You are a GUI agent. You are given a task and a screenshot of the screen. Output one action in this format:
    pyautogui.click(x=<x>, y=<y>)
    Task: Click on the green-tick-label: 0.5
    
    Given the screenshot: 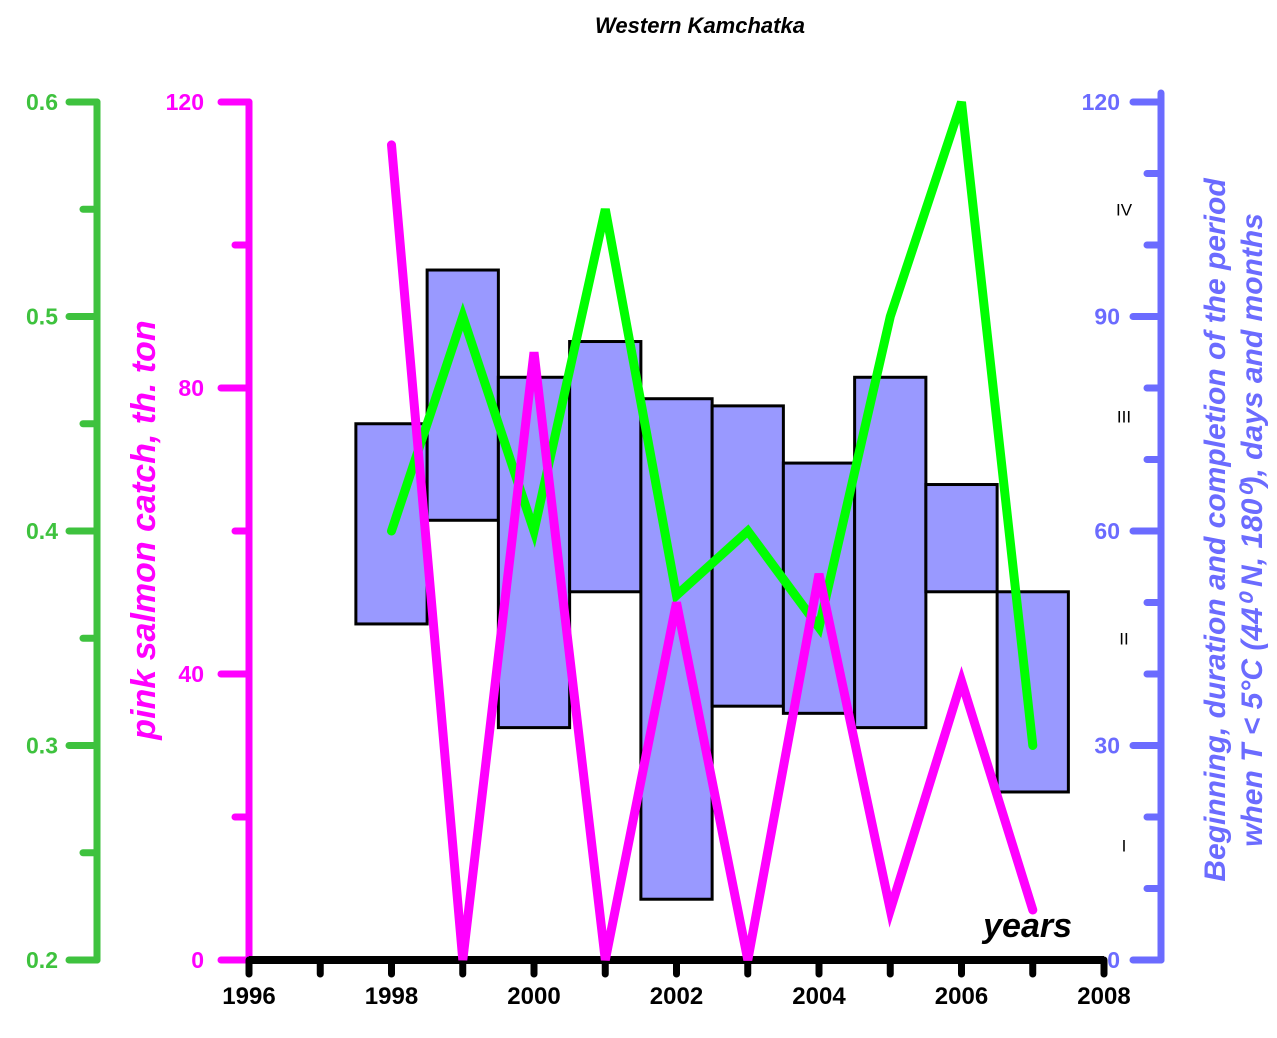 What is the action you would take?
    pyautogui.click(x=42, y=317)
    